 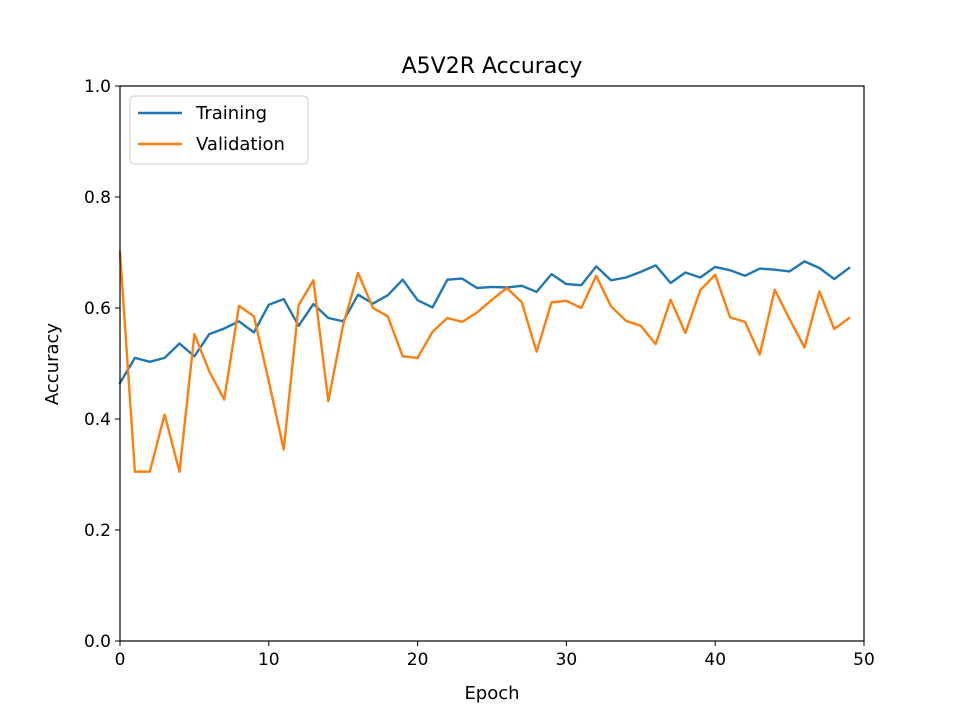 I want to click on x-tick-label: 50, so click(x=864, y=660).